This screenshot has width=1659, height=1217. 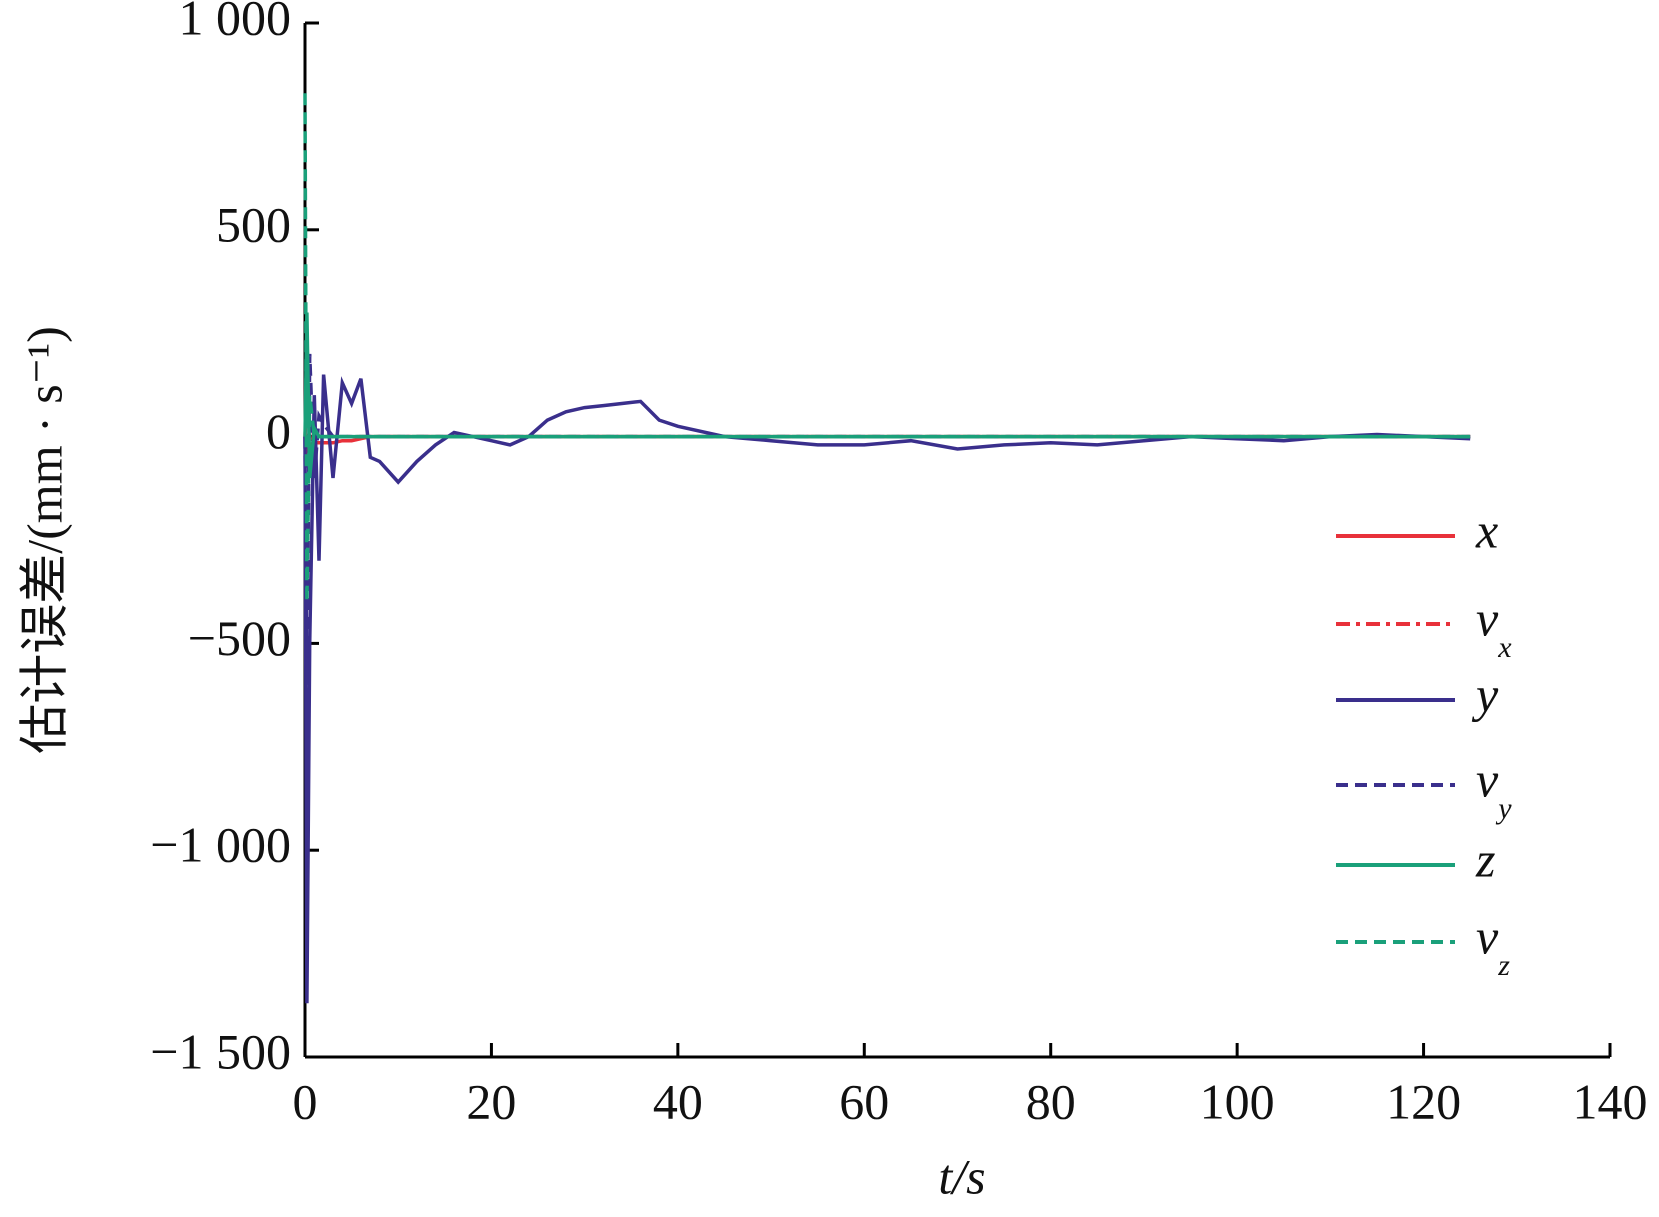 What do you see at coordinates (253, 224) in the screenshot?
I see `y-tick-label: 500` at bounding box center [253, 224].